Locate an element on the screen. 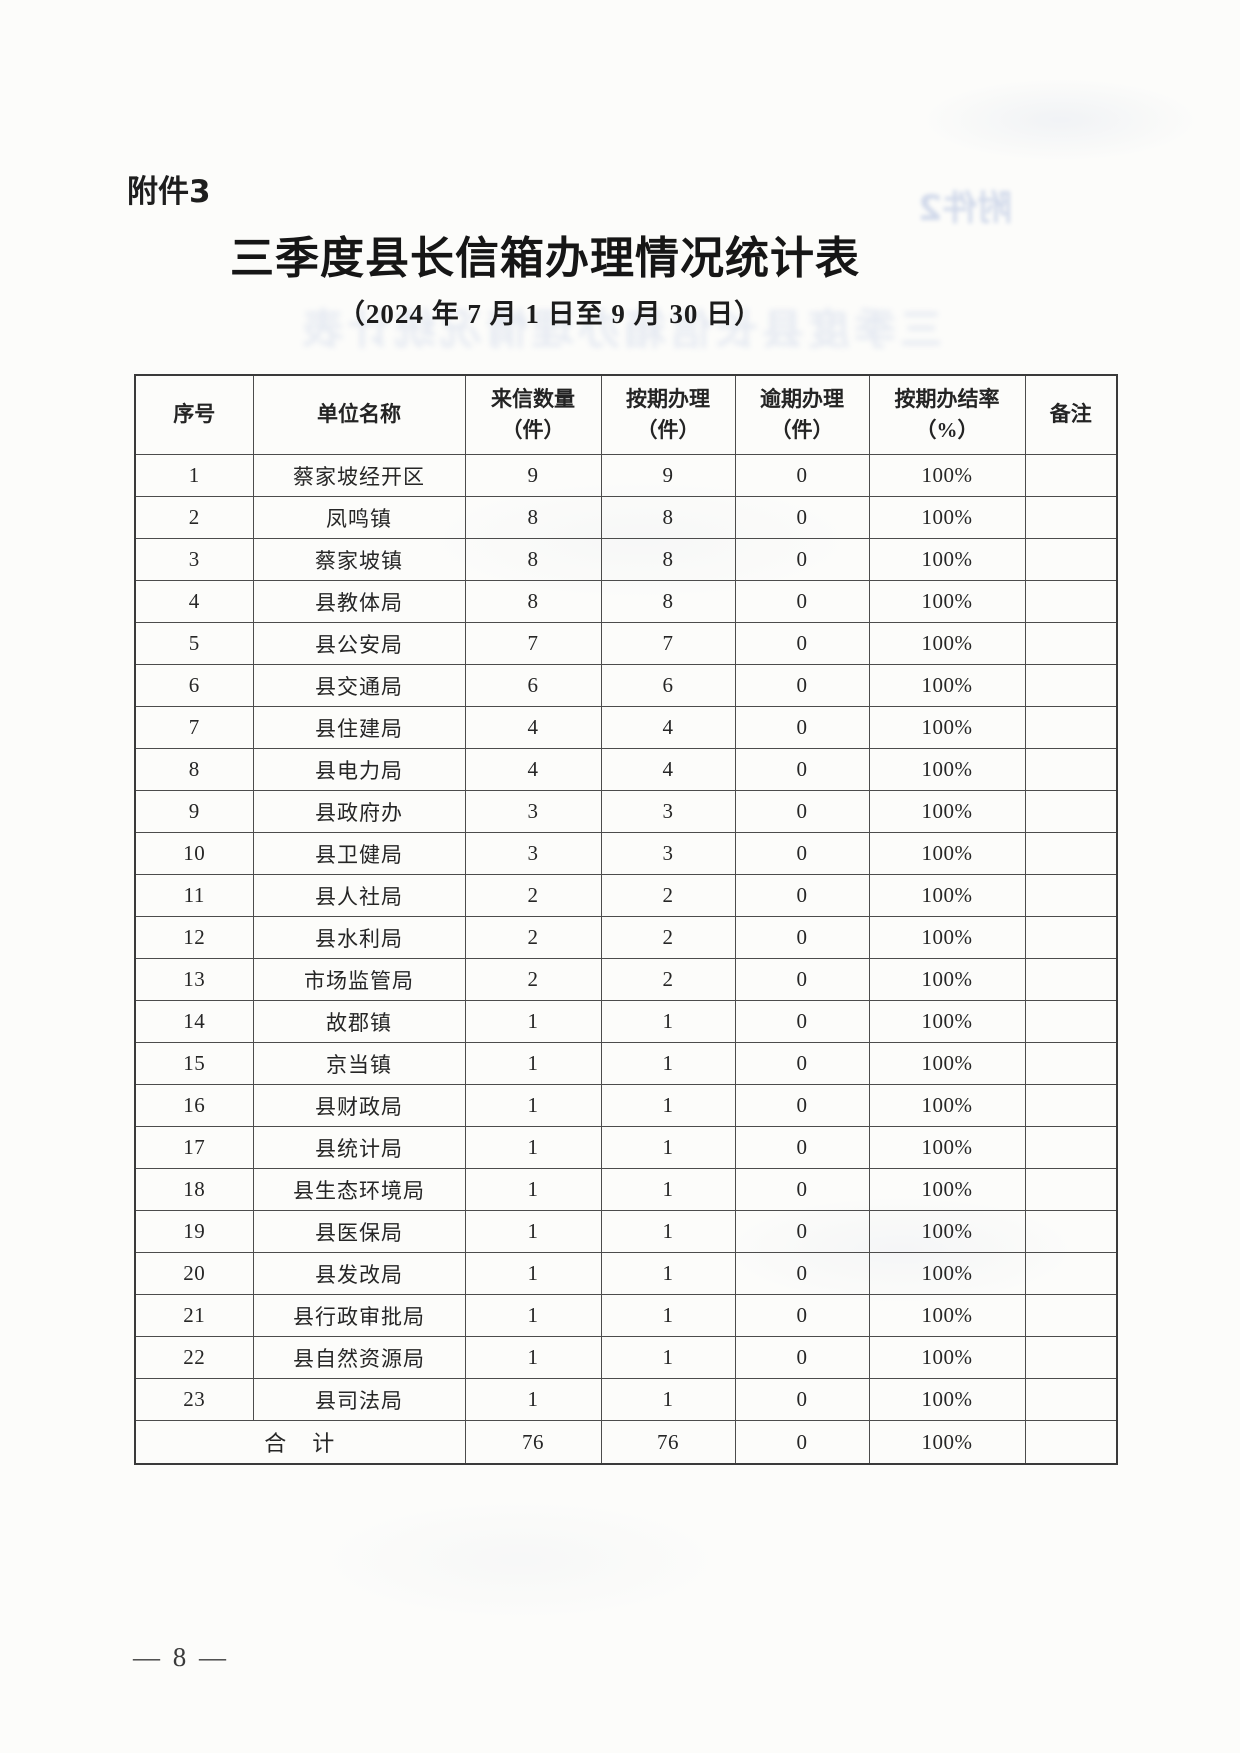 The height and width of the screenshot is (1753, 1240). table-row: 10 县卫健局 3 3 0 100% is located at coordinates (626, 853).